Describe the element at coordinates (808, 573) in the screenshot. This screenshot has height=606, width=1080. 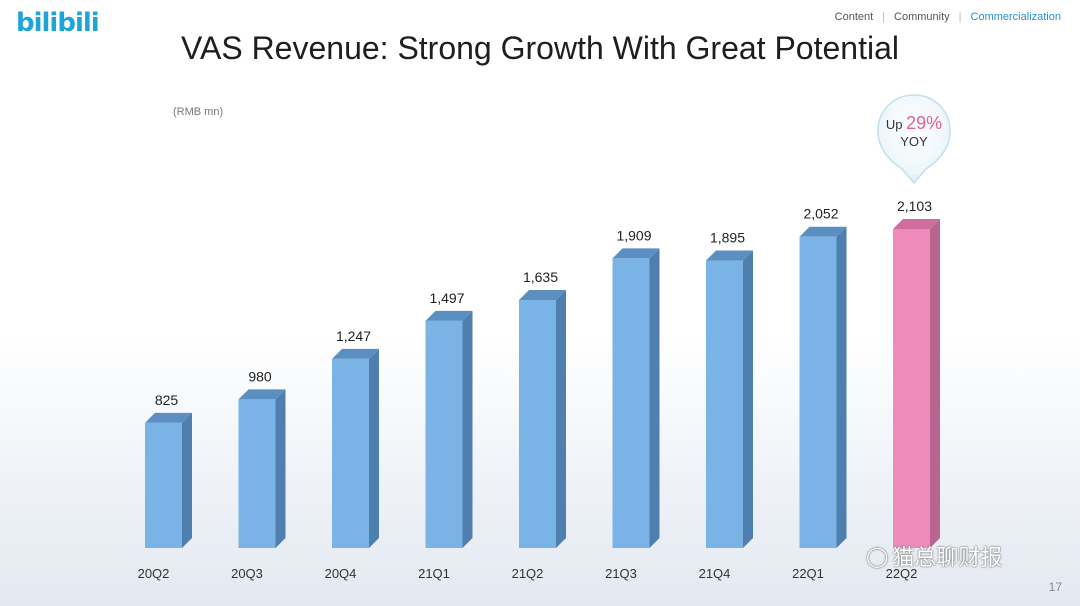
I see `category-label: 22Q1` at that location.